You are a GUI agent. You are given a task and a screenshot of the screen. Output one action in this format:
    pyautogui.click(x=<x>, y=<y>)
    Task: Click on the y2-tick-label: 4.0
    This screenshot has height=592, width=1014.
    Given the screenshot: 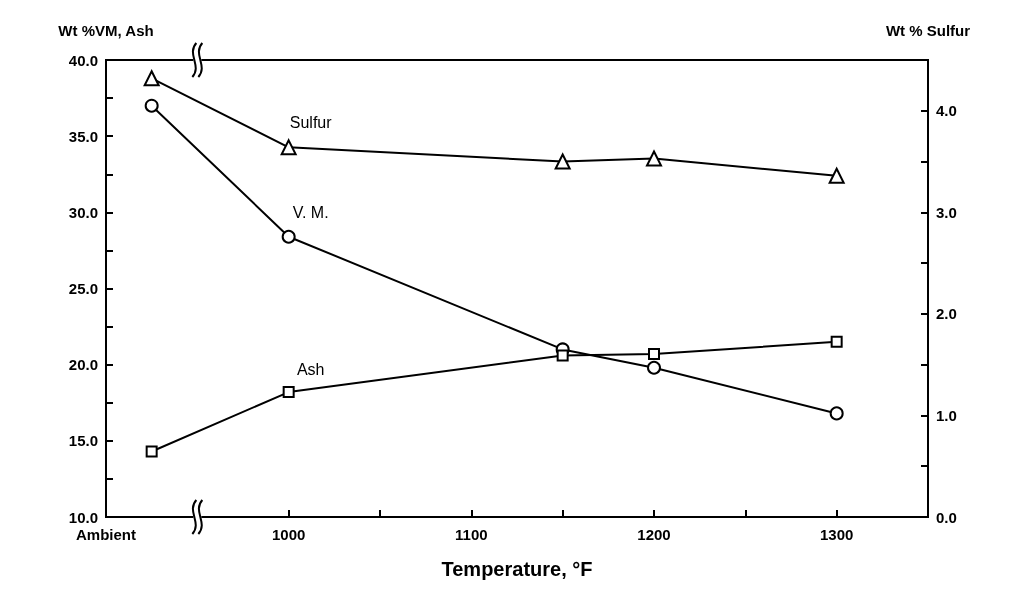 What is the action you would take?
    pyautogui.click(x=946, y=111)
    